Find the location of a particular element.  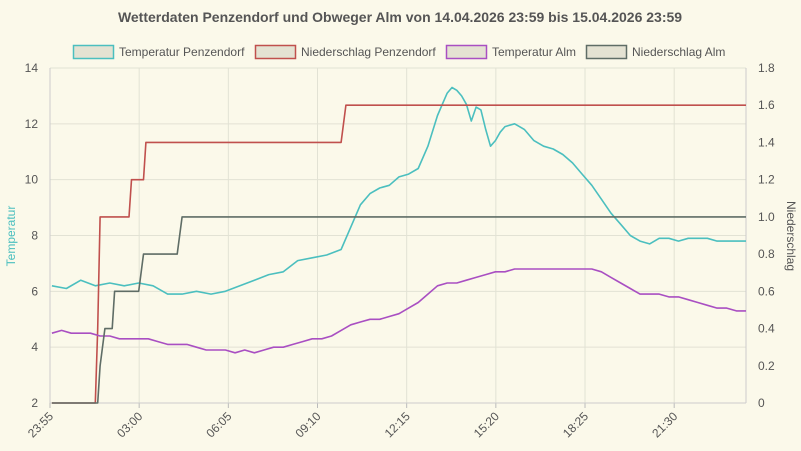

y-right-tick-label: 0 is located at coordinates (761, 403).